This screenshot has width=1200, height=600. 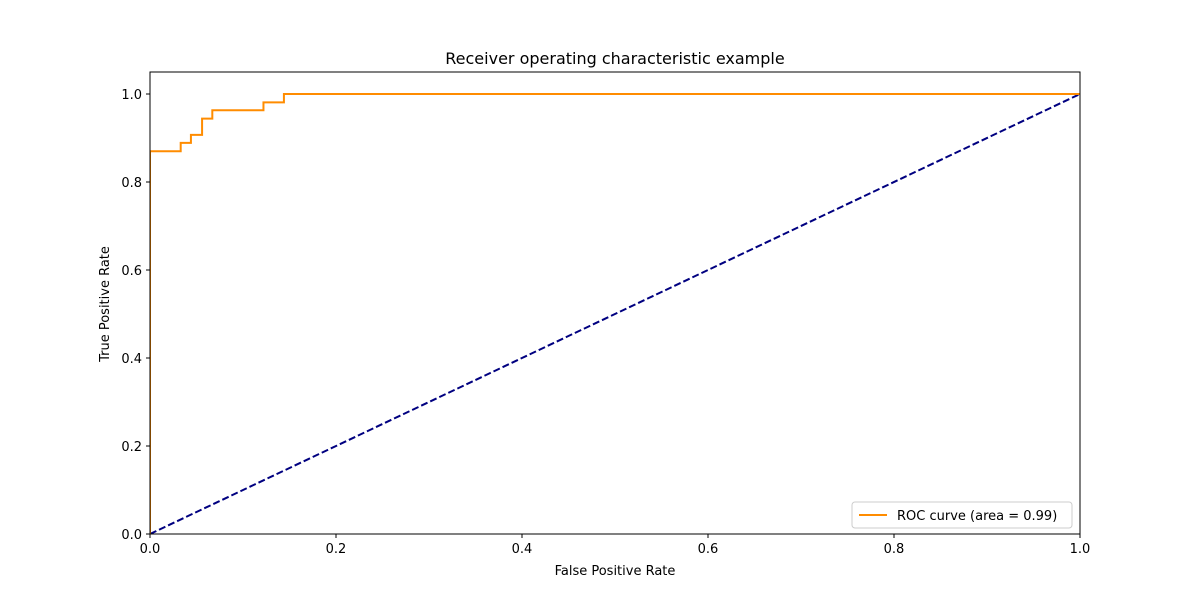 I want to click on y-tick-label: 1.0, so click(x=131, y=95).